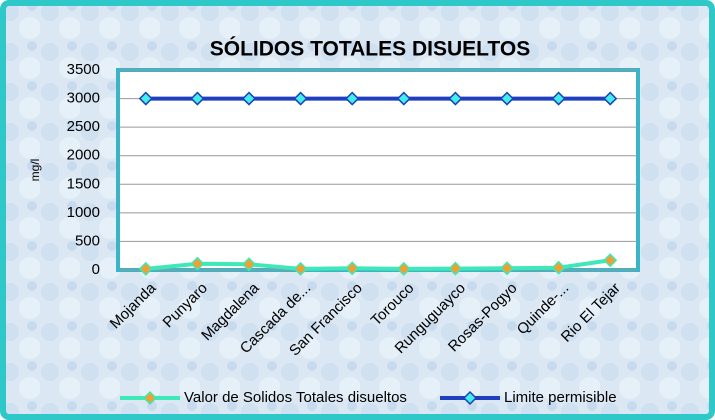 This screenshot has height=420, width=715. What do you see at coordinates (83, 98) in the screenshot?
I see `y-tick-label: 3000` at bounding box center [83, 98].